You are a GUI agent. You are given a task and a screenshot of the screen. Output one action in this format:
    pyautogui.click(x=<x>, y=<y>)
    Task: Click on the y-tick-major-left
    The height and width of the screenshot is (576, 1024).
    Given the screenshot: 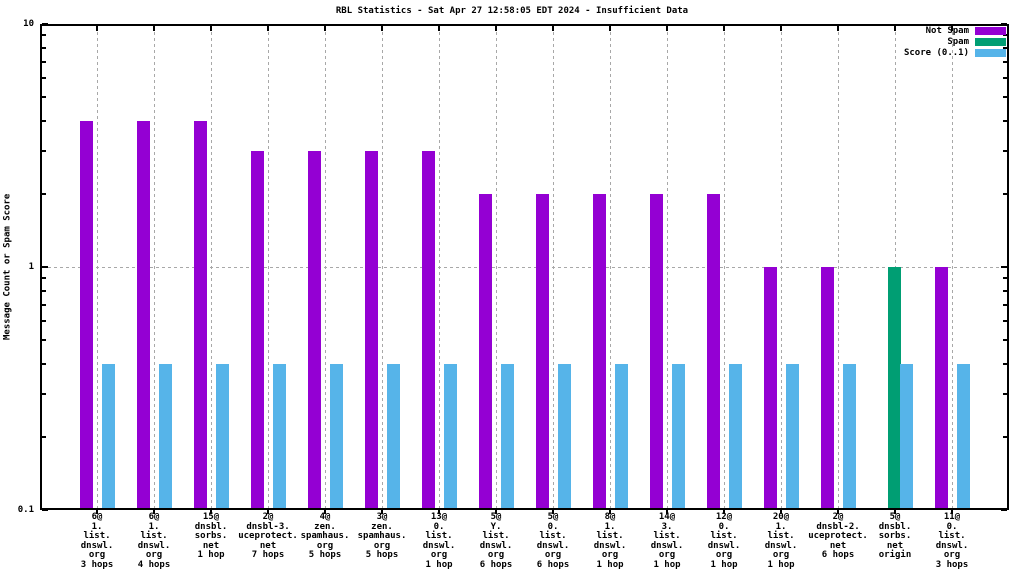 What is the action you would take?
    pyautogui.click(x=45, y=267)
    